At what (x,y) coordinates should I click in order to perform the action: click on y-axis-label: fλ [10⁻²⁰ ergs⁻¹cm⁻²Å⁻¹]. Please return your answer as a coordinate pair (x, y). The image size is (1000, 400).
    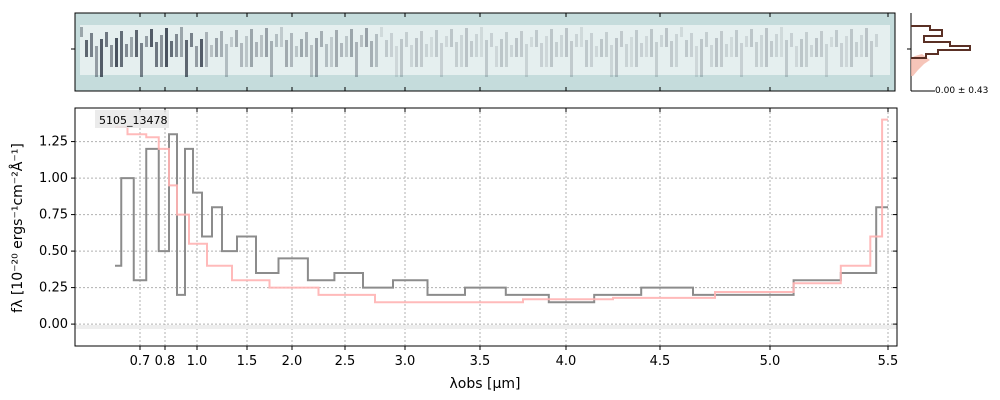
    Looking at the image, I should click on (17, 228).